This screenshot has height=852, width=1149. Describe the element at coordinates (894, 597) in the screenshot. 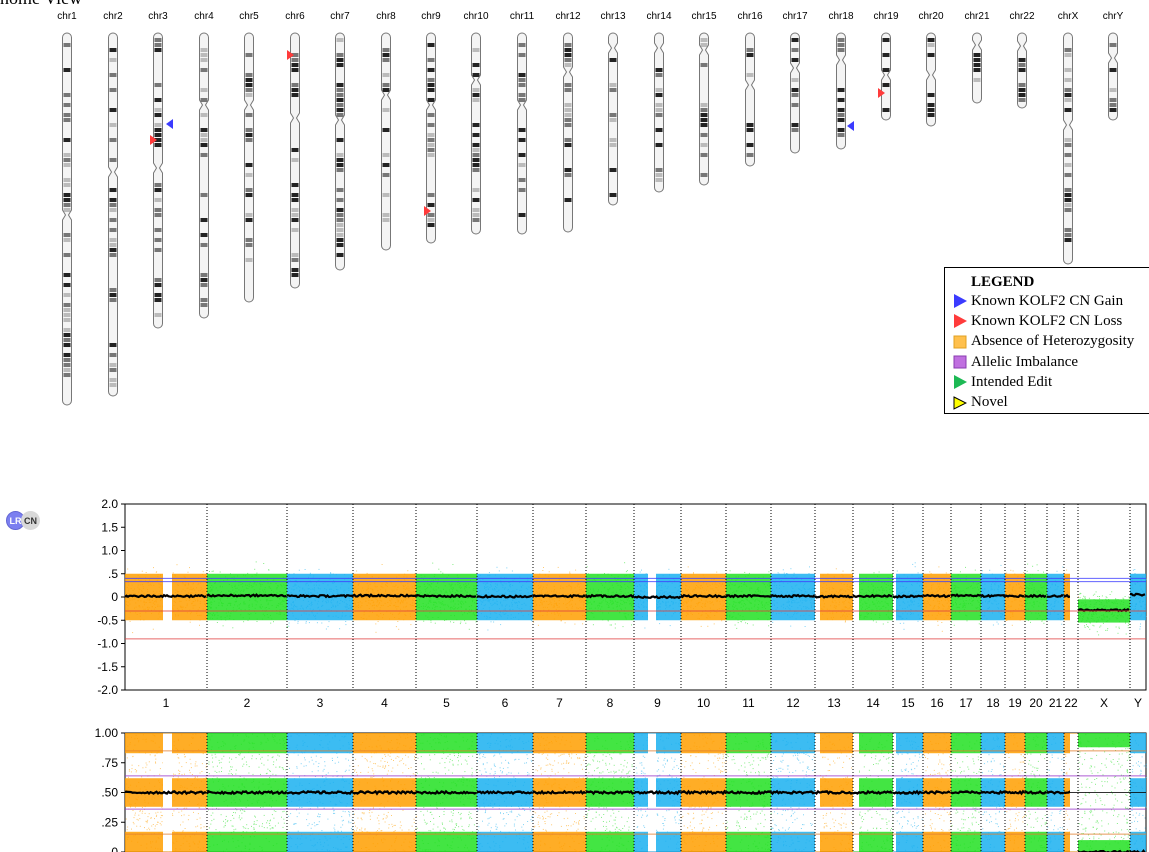

I see `gap` at that location.